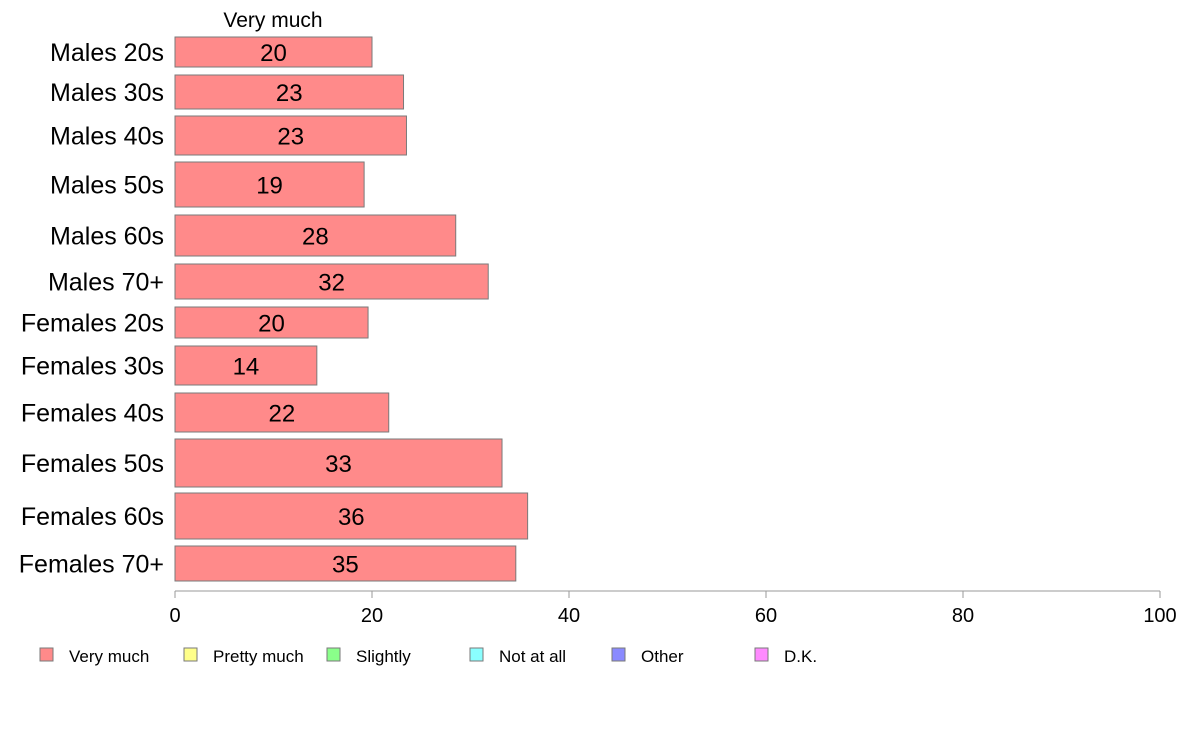  I want to click on category-label: Females 40s, so click(92, 414).